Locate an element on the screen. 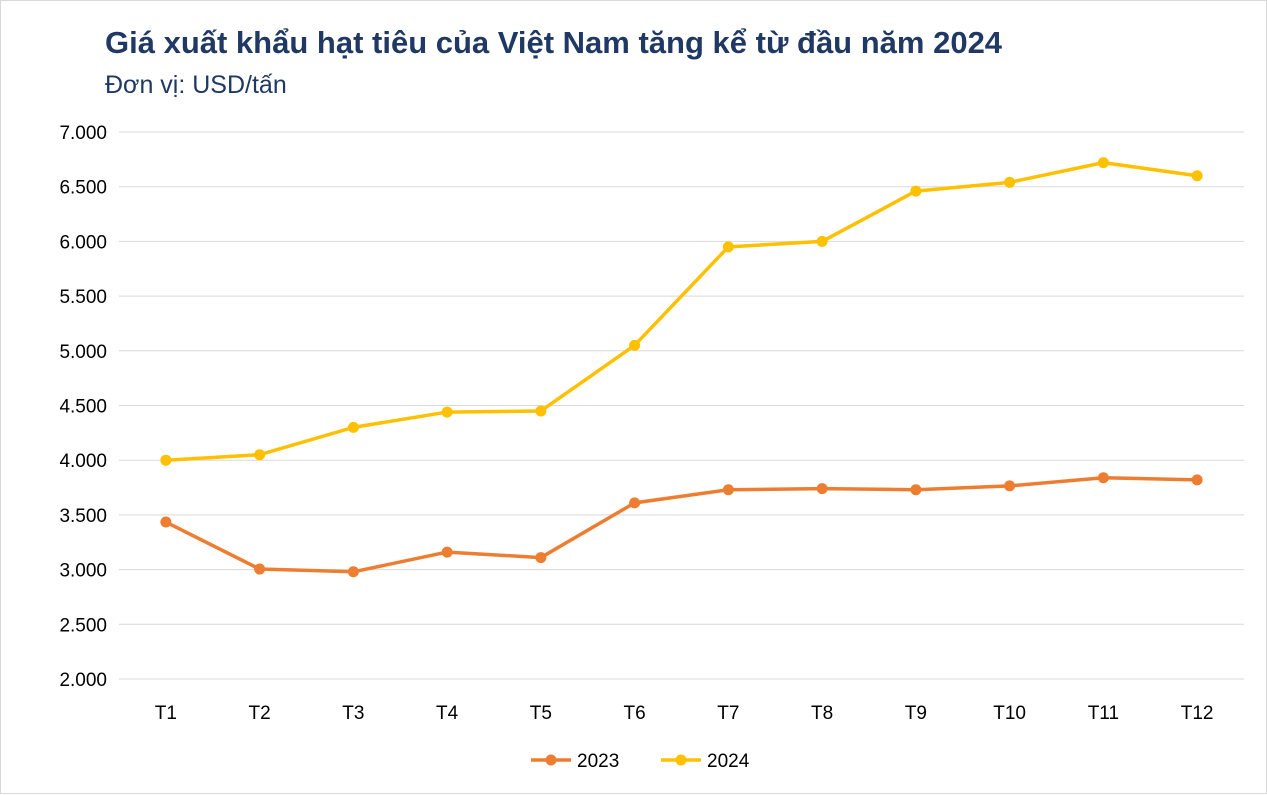  x-tick-label: T3 is located at coordinates (353, 713).